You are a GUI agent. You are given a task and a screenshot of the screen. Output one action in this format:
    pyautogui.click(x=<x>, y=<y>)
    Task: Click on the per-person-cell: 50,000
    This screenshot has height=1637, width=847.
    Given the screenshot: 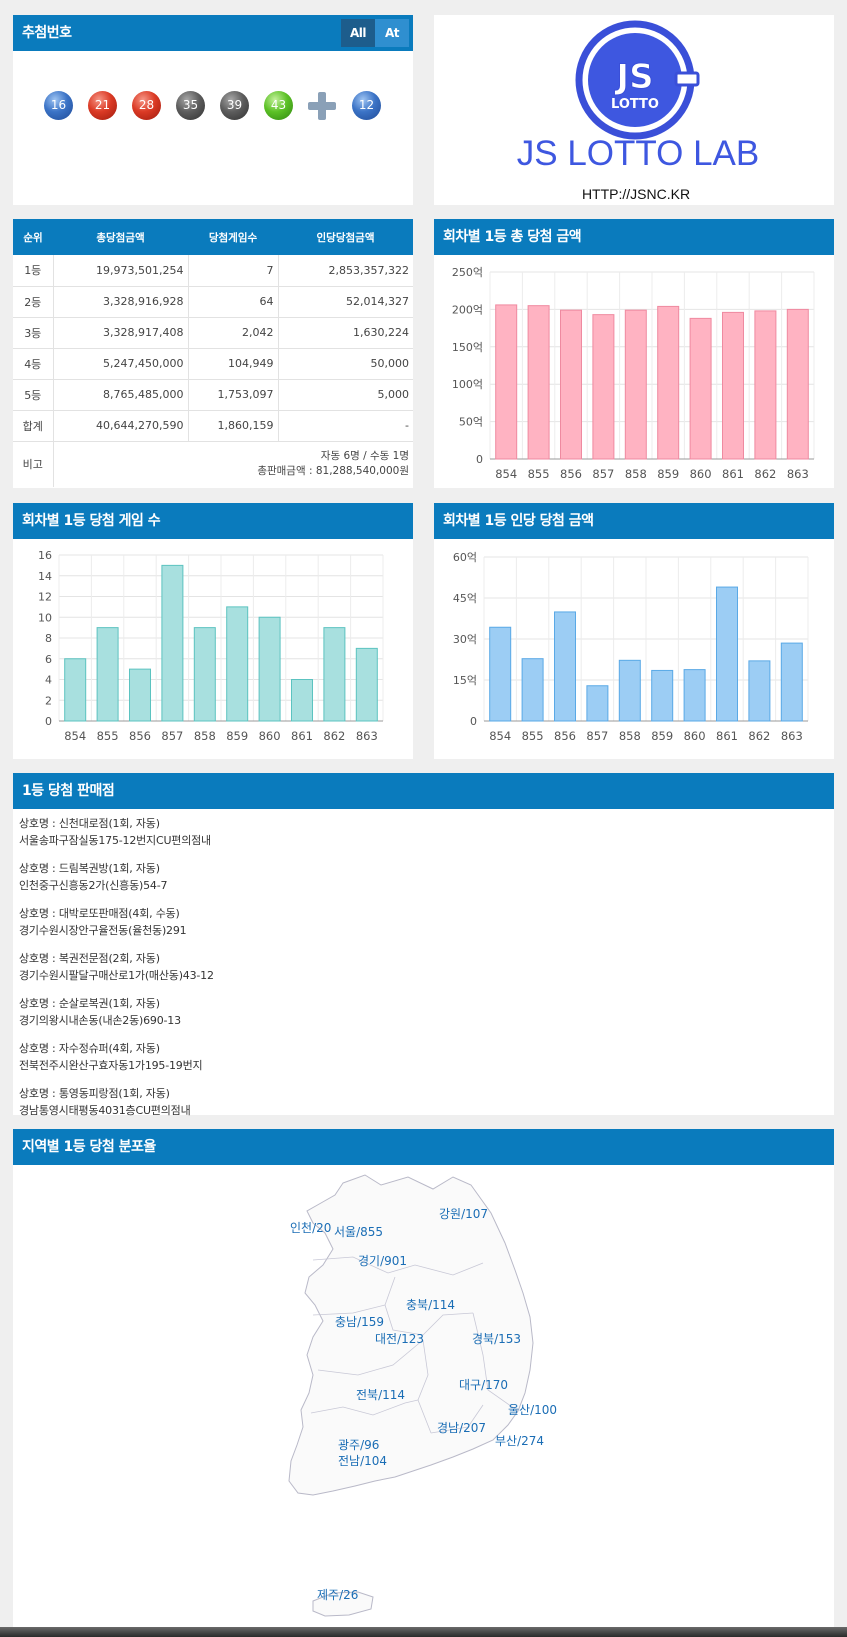 What is the action you would take?
    pyautogui.click(x=345, y=364)
    